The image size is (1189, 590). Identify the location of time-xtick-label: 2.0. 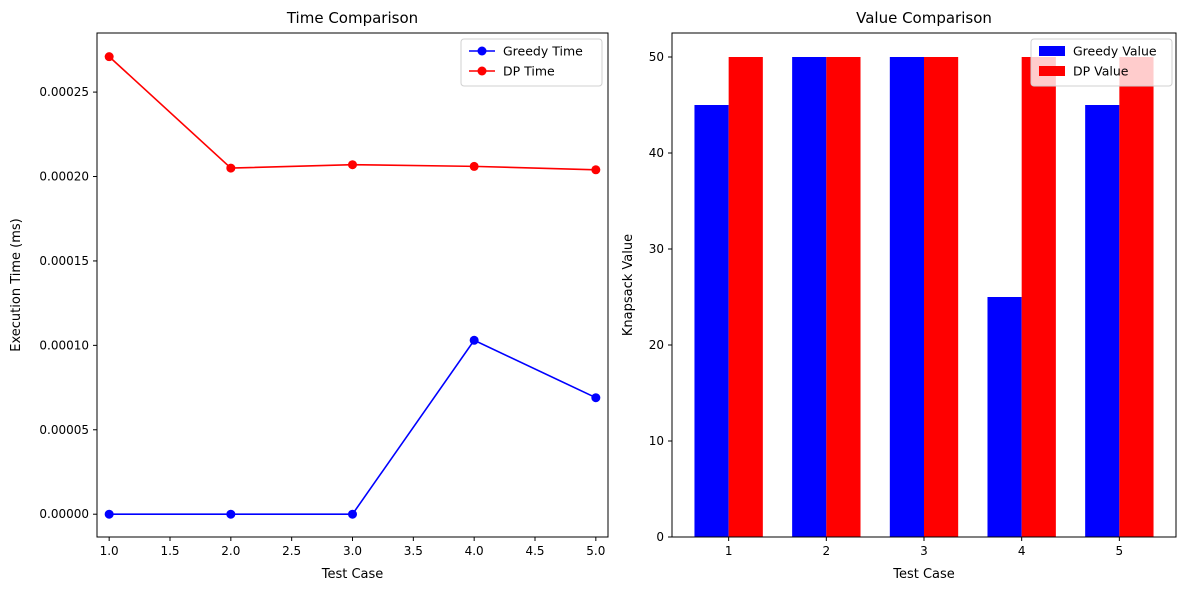
(230, 551).